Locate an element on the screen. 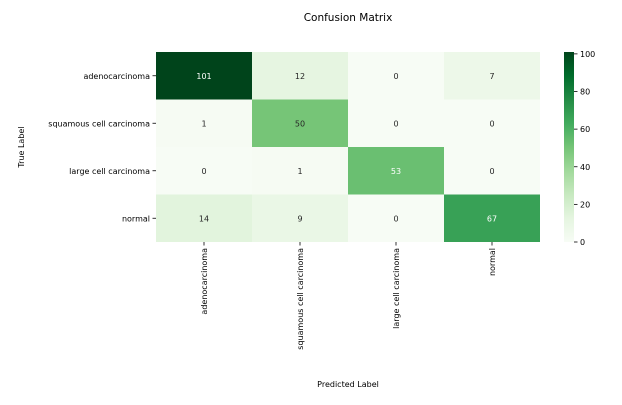  cell-value-label: 7 is located at coordinates (491, 76).